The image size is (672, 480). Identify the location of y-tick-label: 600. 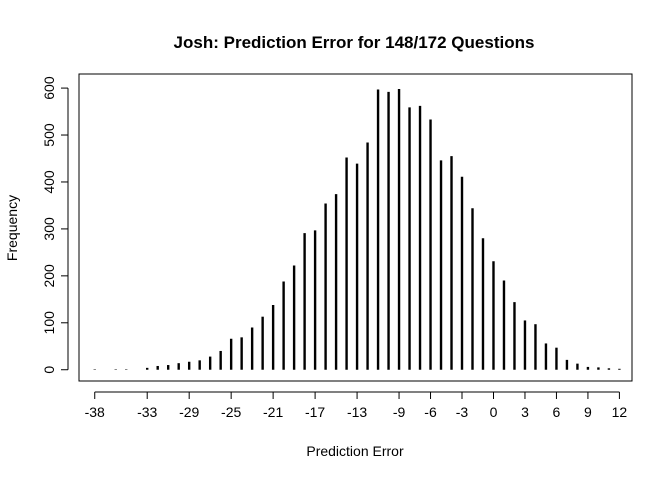
(49, 88).